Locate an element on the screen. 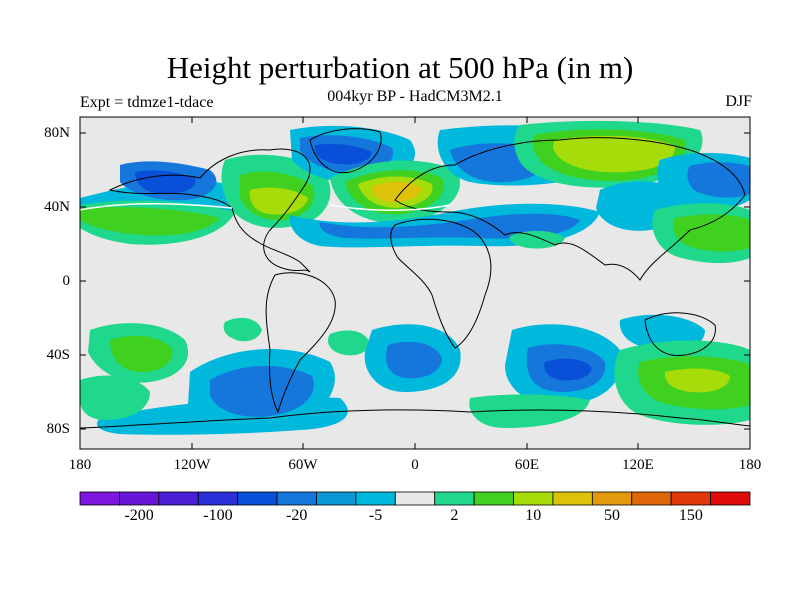  lon-tick-label: 120W is located at coordinates (192, 465).